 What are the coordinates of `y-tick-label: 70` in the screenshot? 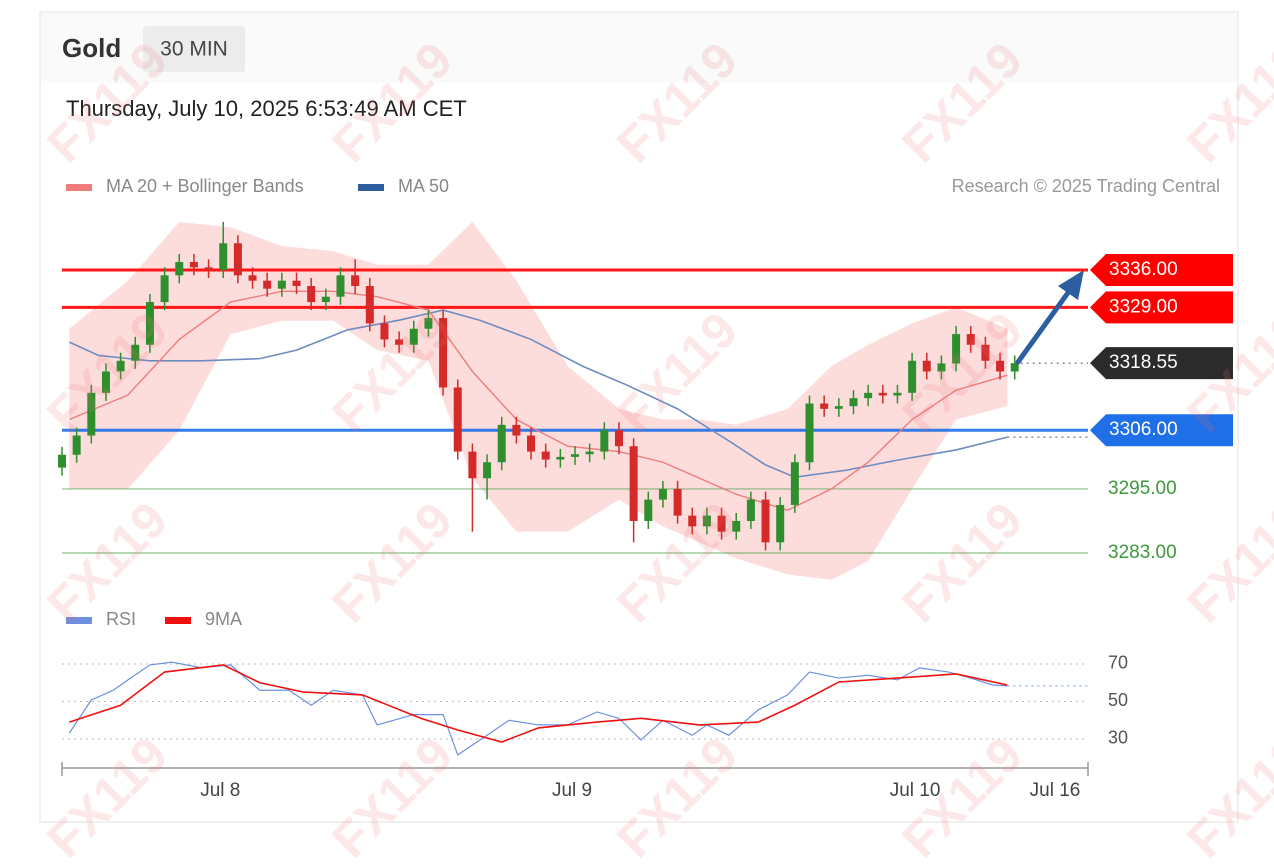 It's located at (1118, 663).